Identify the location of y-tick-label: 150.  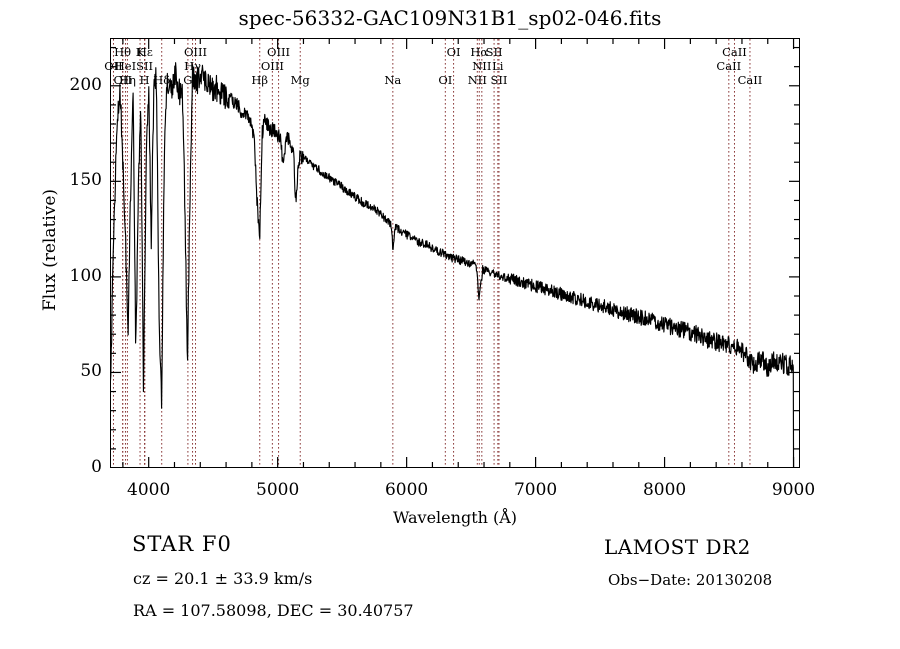
(85, 180).